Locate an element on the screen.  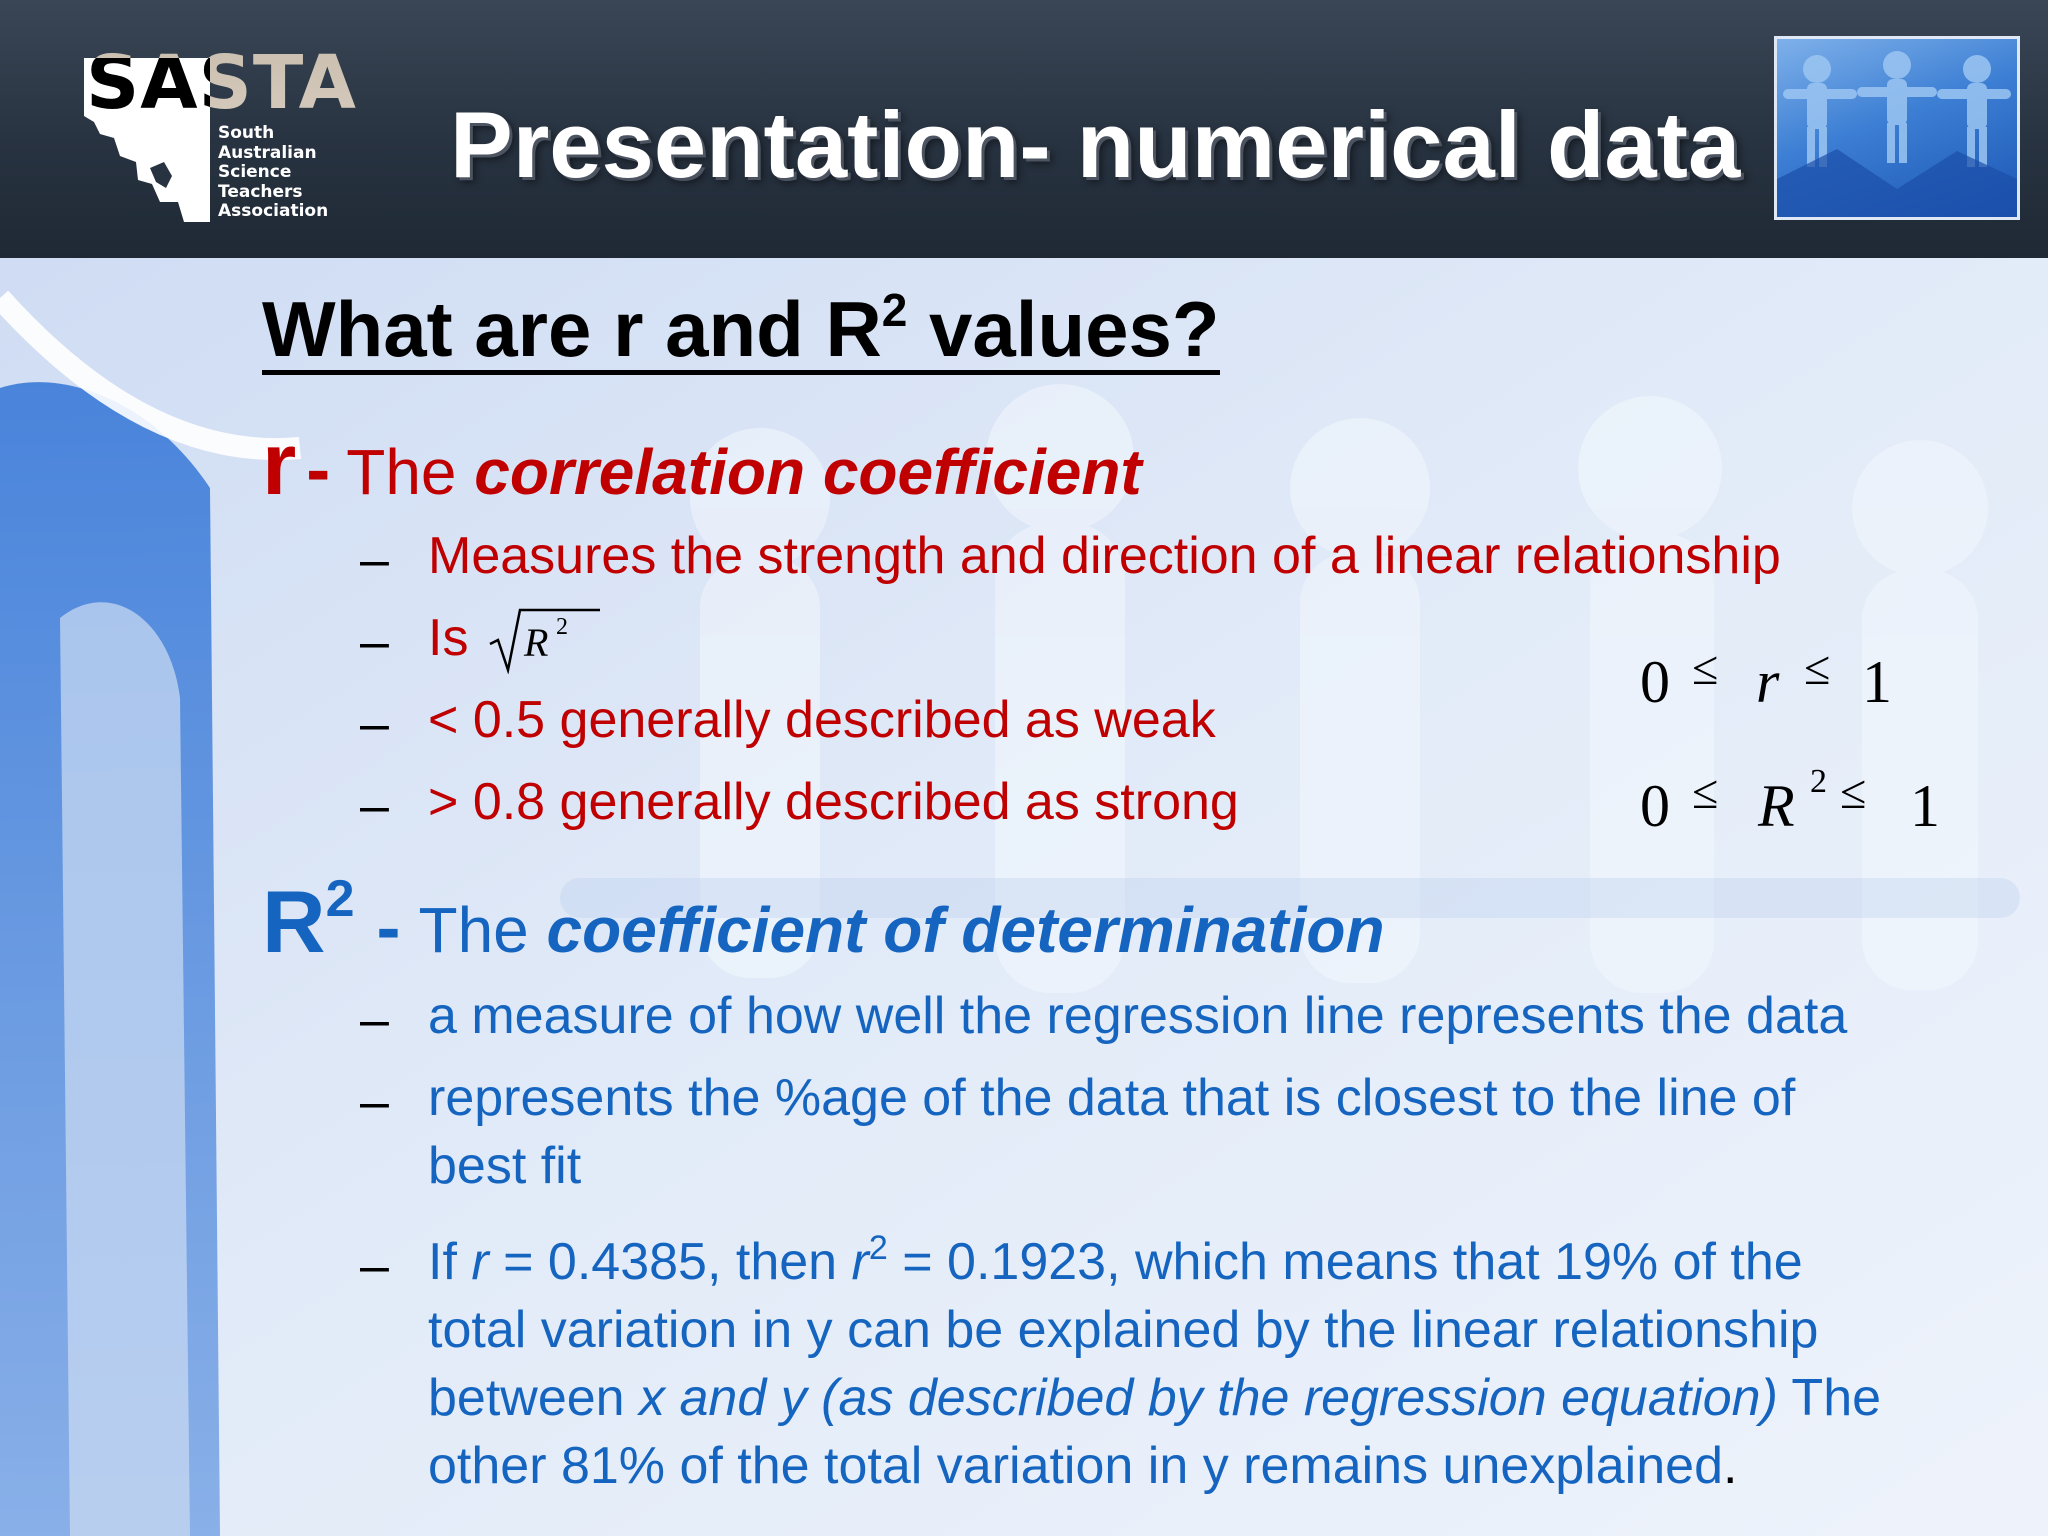
sqrt-exponent: 2 is located at coordinates (562, 627).